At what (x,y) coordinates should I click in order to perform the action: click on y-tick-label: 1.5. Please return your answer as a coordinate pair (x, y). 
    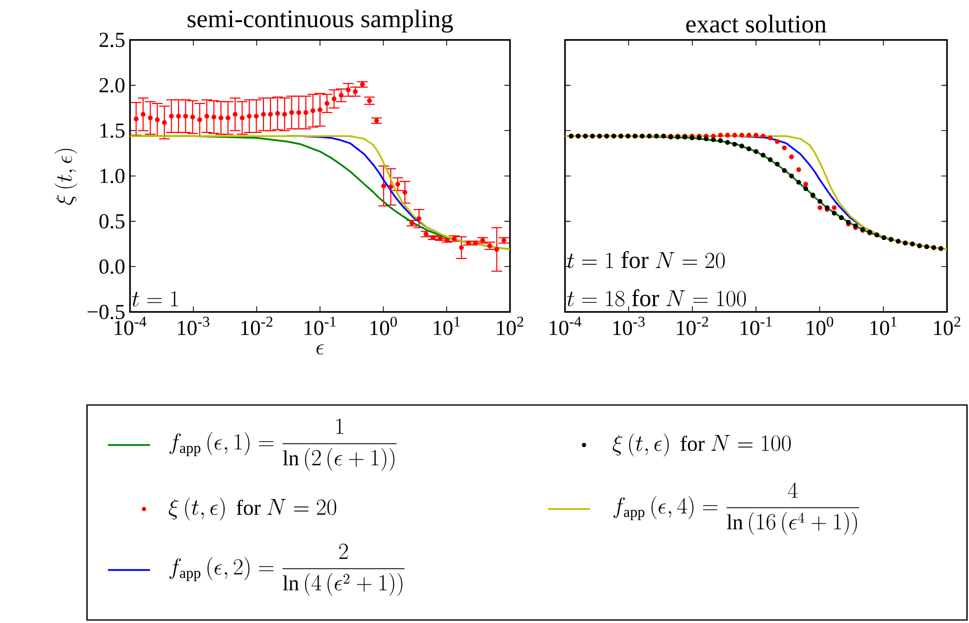
    Looking at the image, I should click on (112, 130).